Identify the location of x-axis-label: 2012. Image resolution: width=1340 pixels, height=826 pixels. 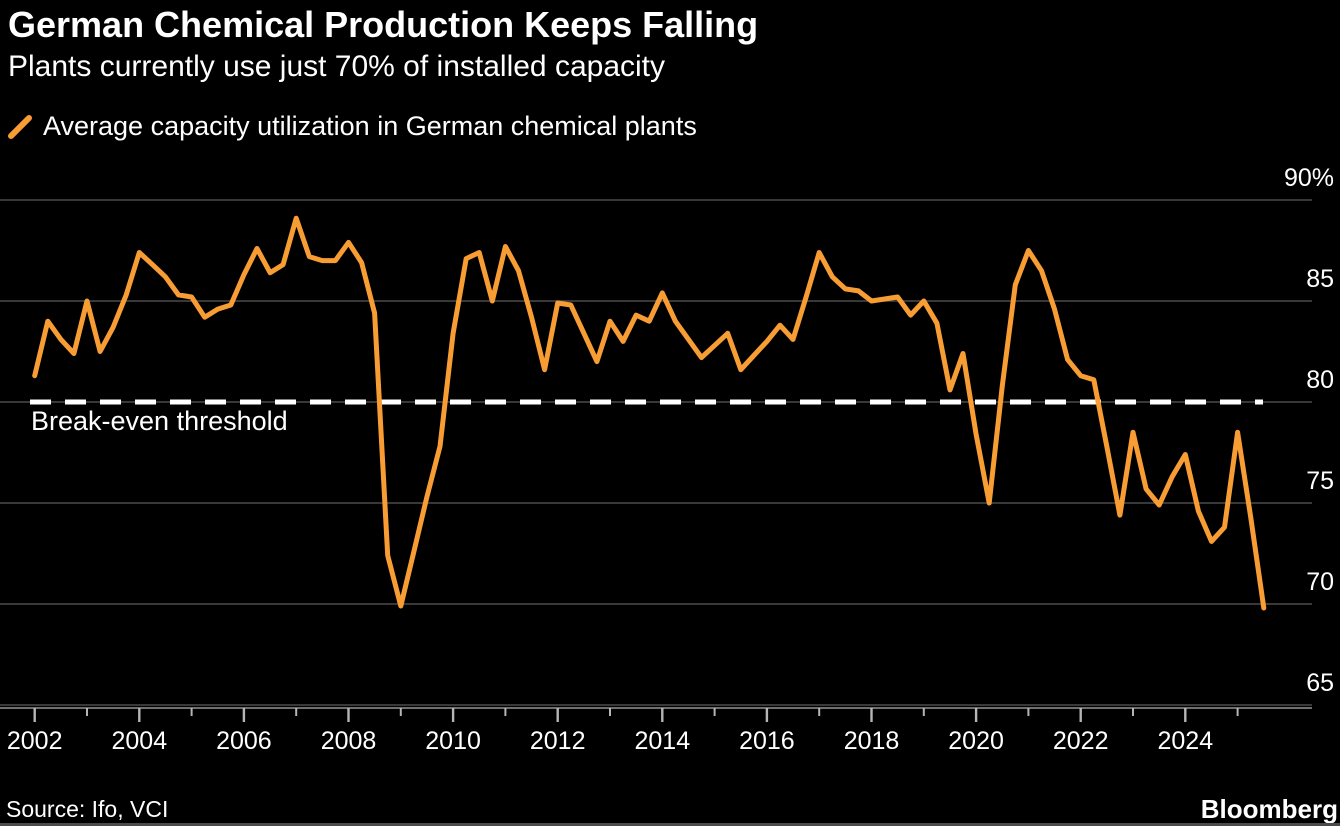
(558, 741).